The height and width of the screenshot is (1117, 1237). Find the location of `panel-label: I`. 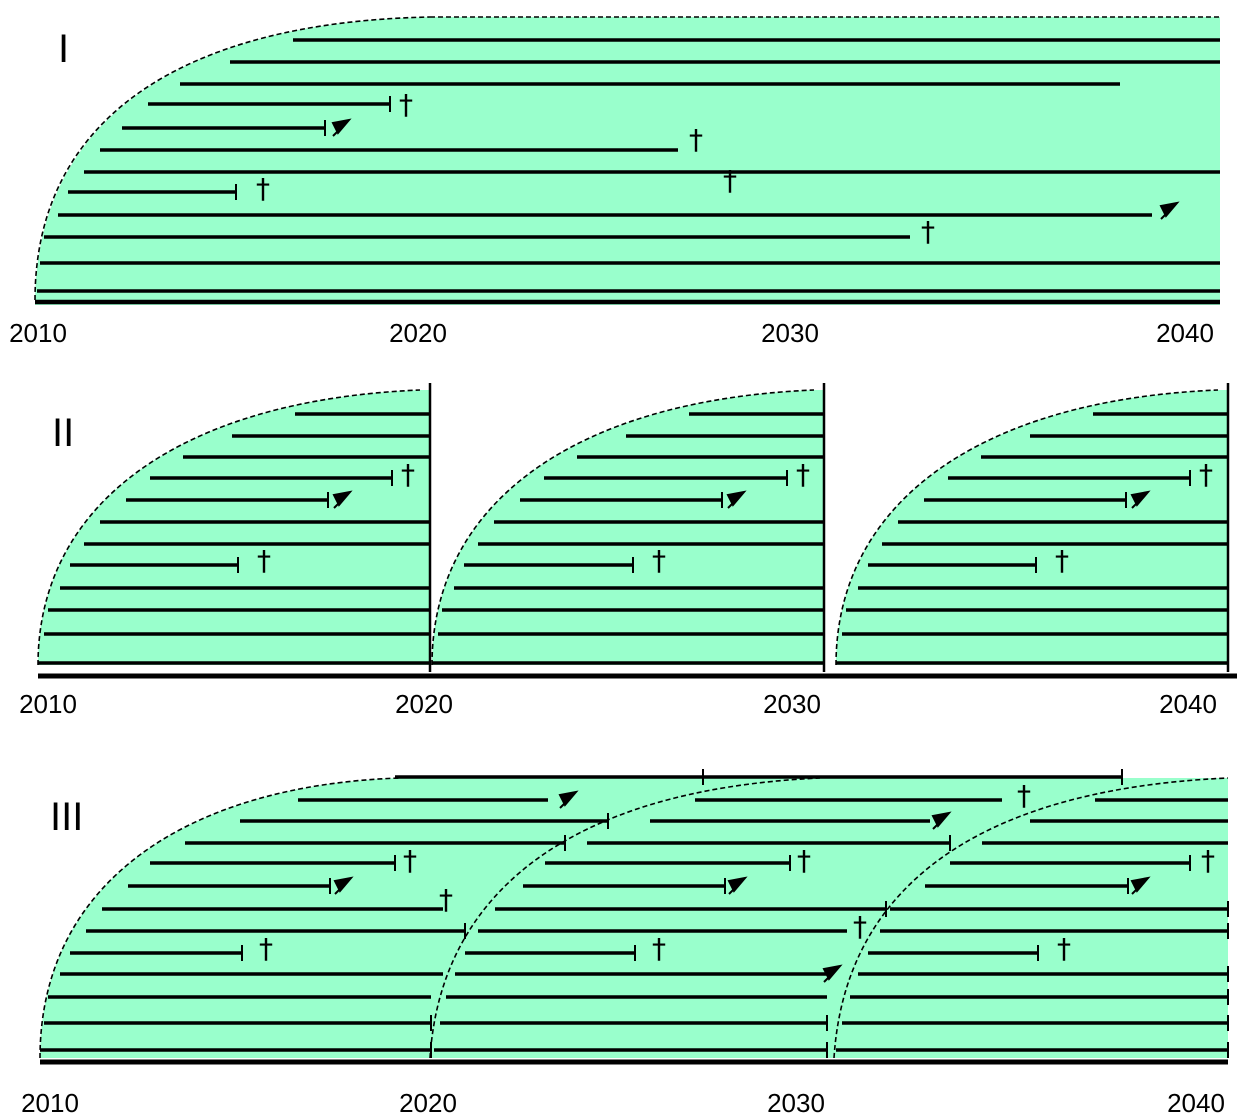

panel-label: I is located at coordinates (63, 49).